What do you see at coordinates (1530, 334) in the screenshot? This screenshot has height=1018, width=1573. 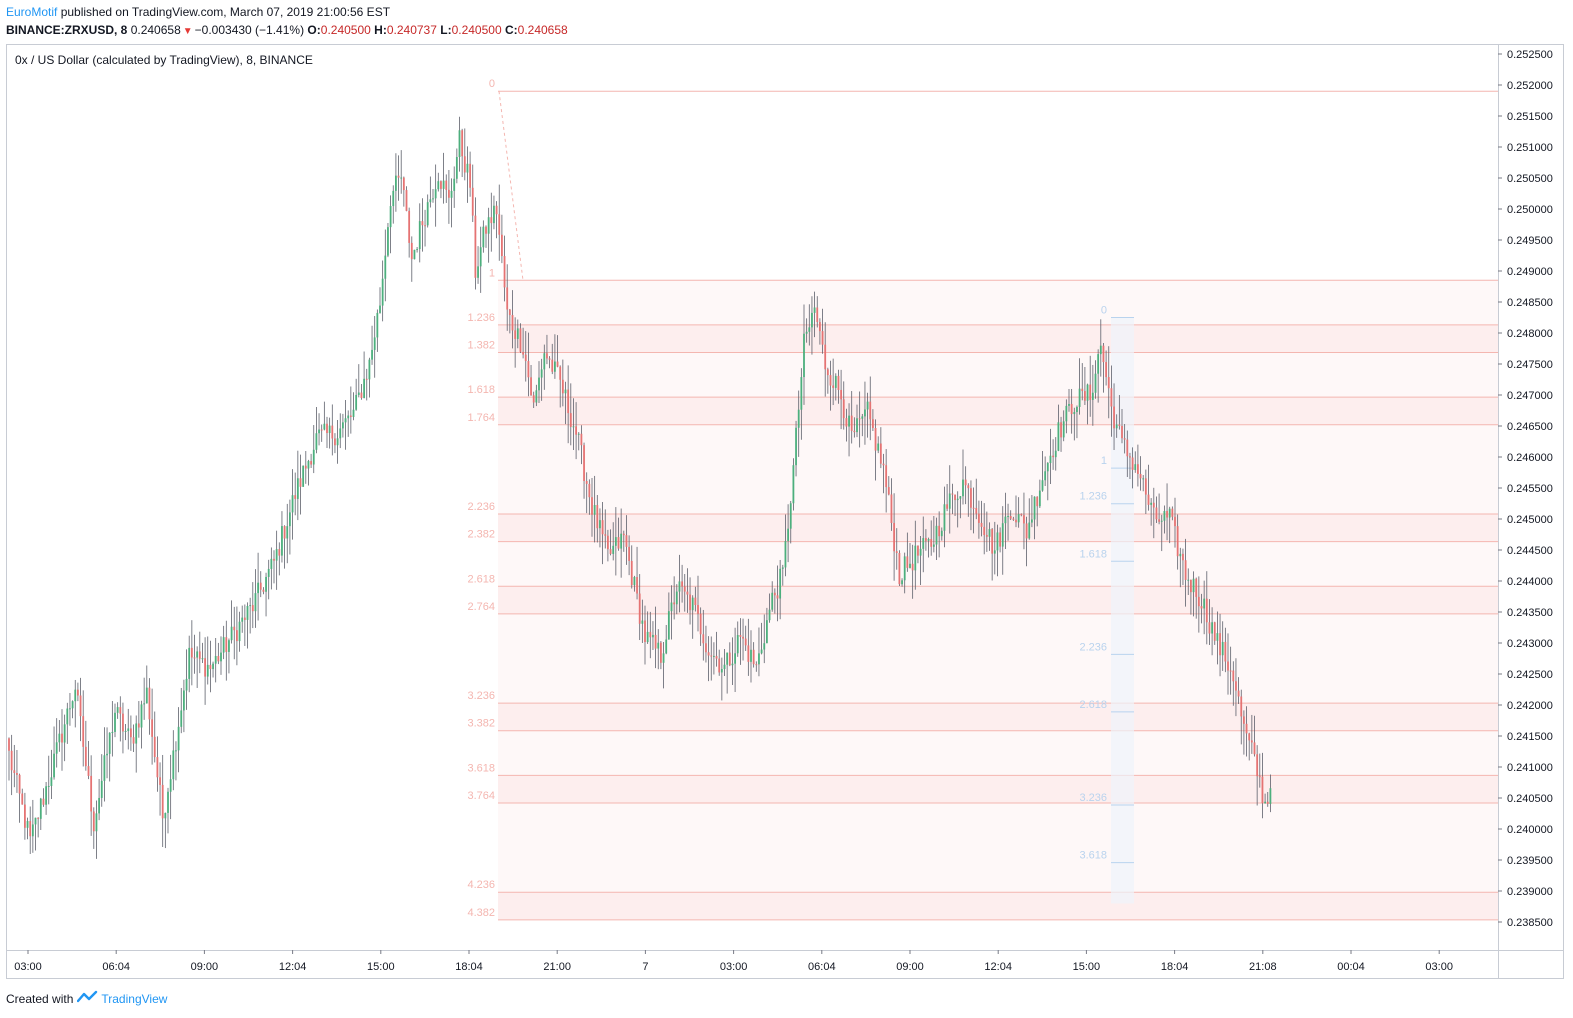 I see `price-tick-label: 0.248000` at bounding box center [1530, 334].